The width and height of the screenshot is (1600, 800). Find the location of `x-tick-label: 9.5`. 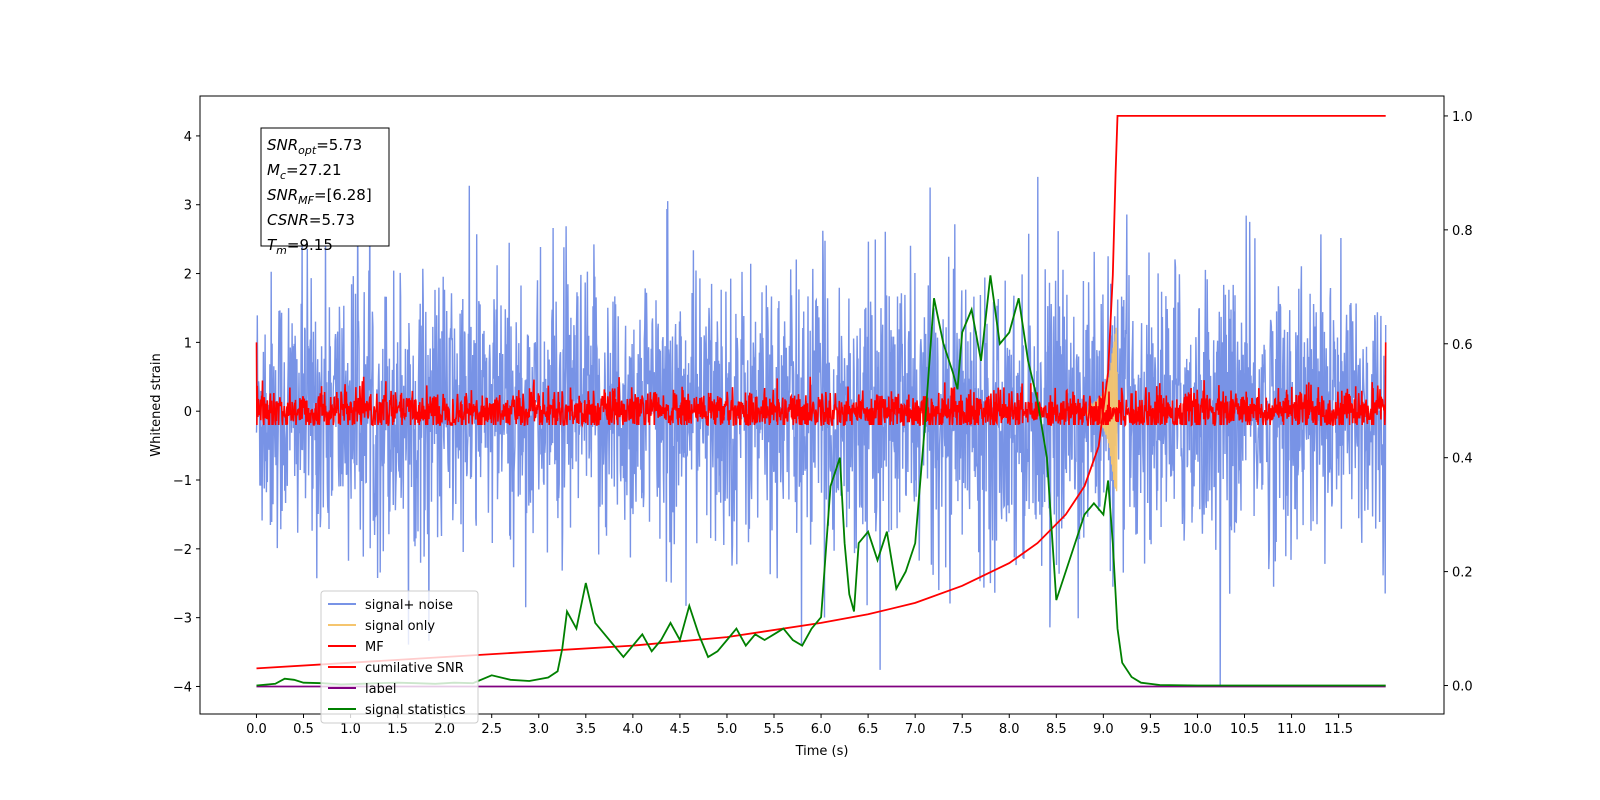

x-tick-label: 9.5 is located at coordinates (1150, 729).